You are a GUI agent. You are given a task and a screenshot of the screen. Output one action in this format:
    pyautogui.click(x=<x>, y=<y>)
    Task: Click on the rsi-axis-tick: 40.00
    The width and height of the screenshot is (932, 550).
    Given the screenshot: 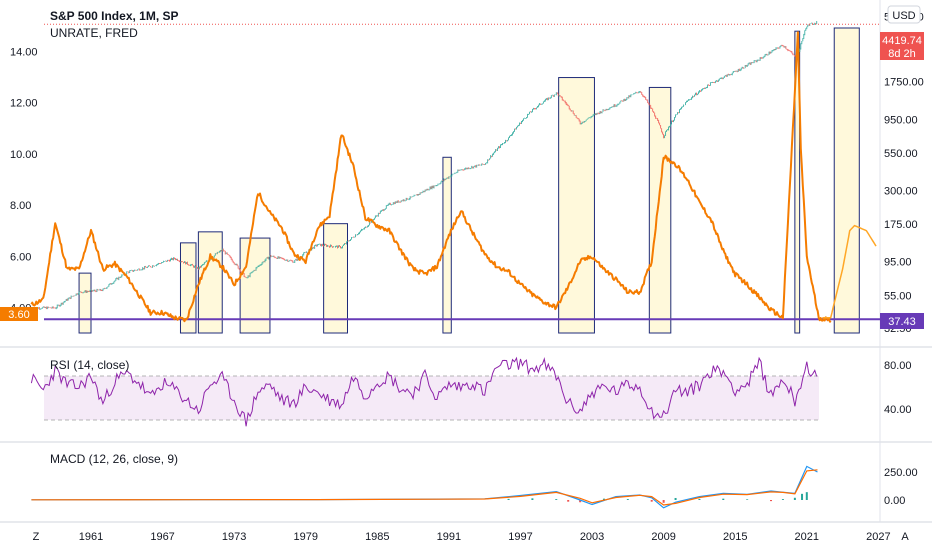 What is the action you would take?
    pyautogui.click(x=898, y=410)
    